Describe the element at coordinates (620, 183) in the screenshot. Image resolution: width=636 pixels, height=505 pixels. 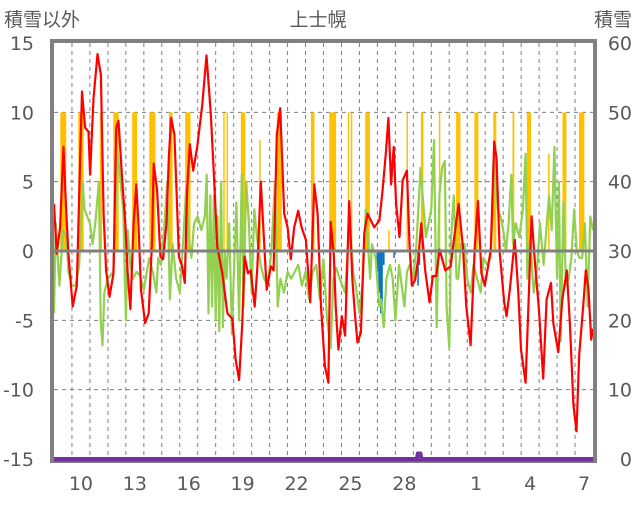
I see `right-tick-label: 40` at that location.